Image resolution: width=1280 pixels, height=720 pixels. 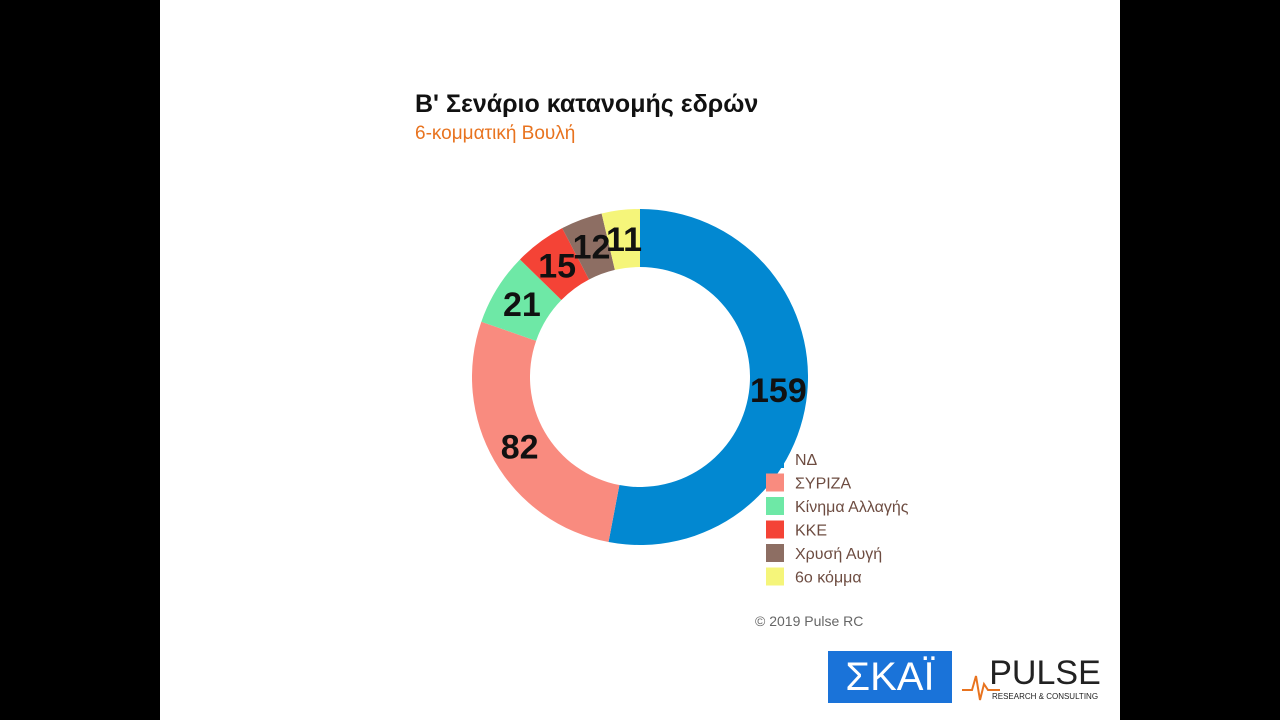 I want to click on legend-label: Χρυσή Αυγή, so click(x=838, y=554).